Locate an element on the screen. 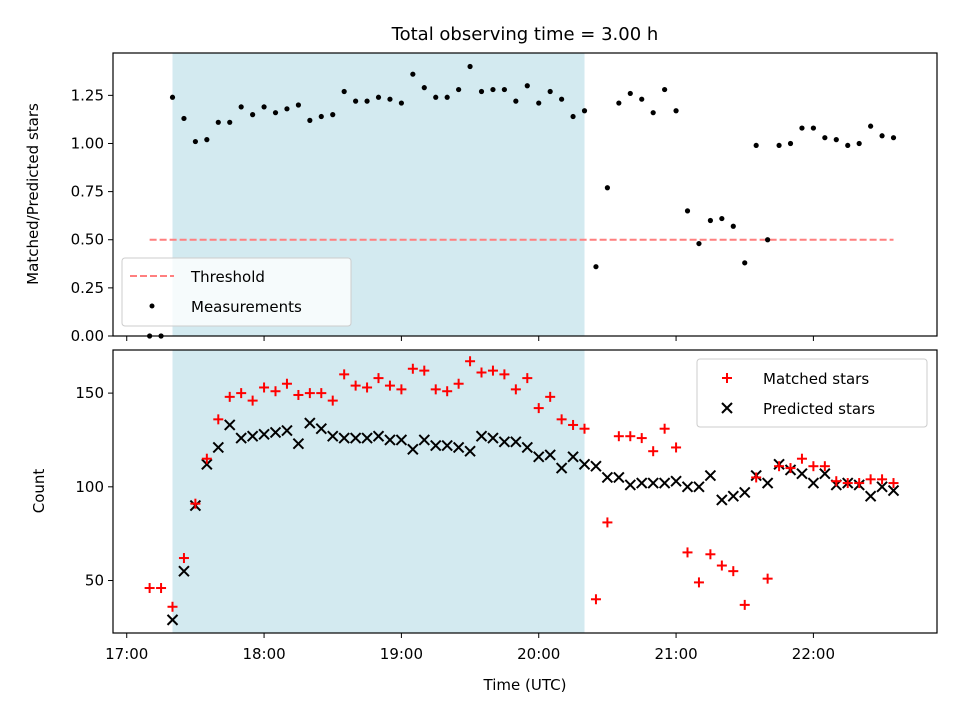  bottom-x-ticks: 17:00 18:00 19:00 20:00 21:00 22:00 is located at coordinates (470, 648).